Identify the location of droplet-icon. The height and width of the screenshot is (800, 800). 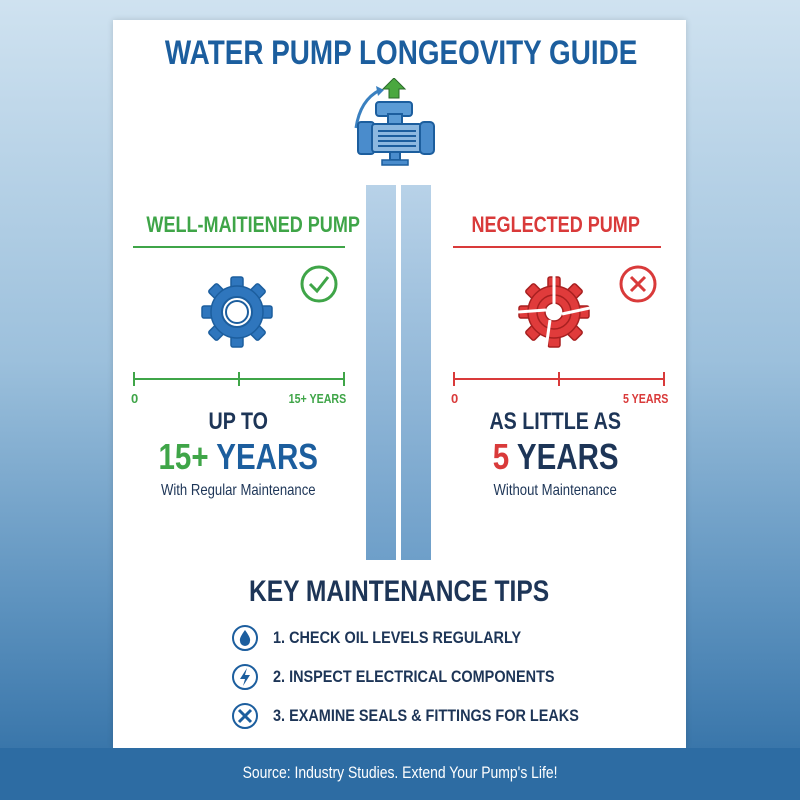
(245, 638).